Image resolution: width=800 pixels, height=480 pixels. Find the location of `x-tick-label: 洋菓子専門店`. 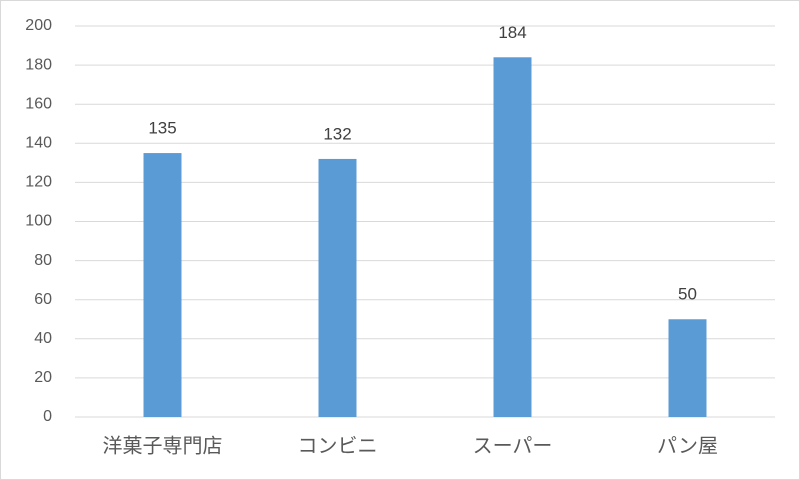

x-tick-label: 洋菓子専門店 is located at coordinates (163, 445).